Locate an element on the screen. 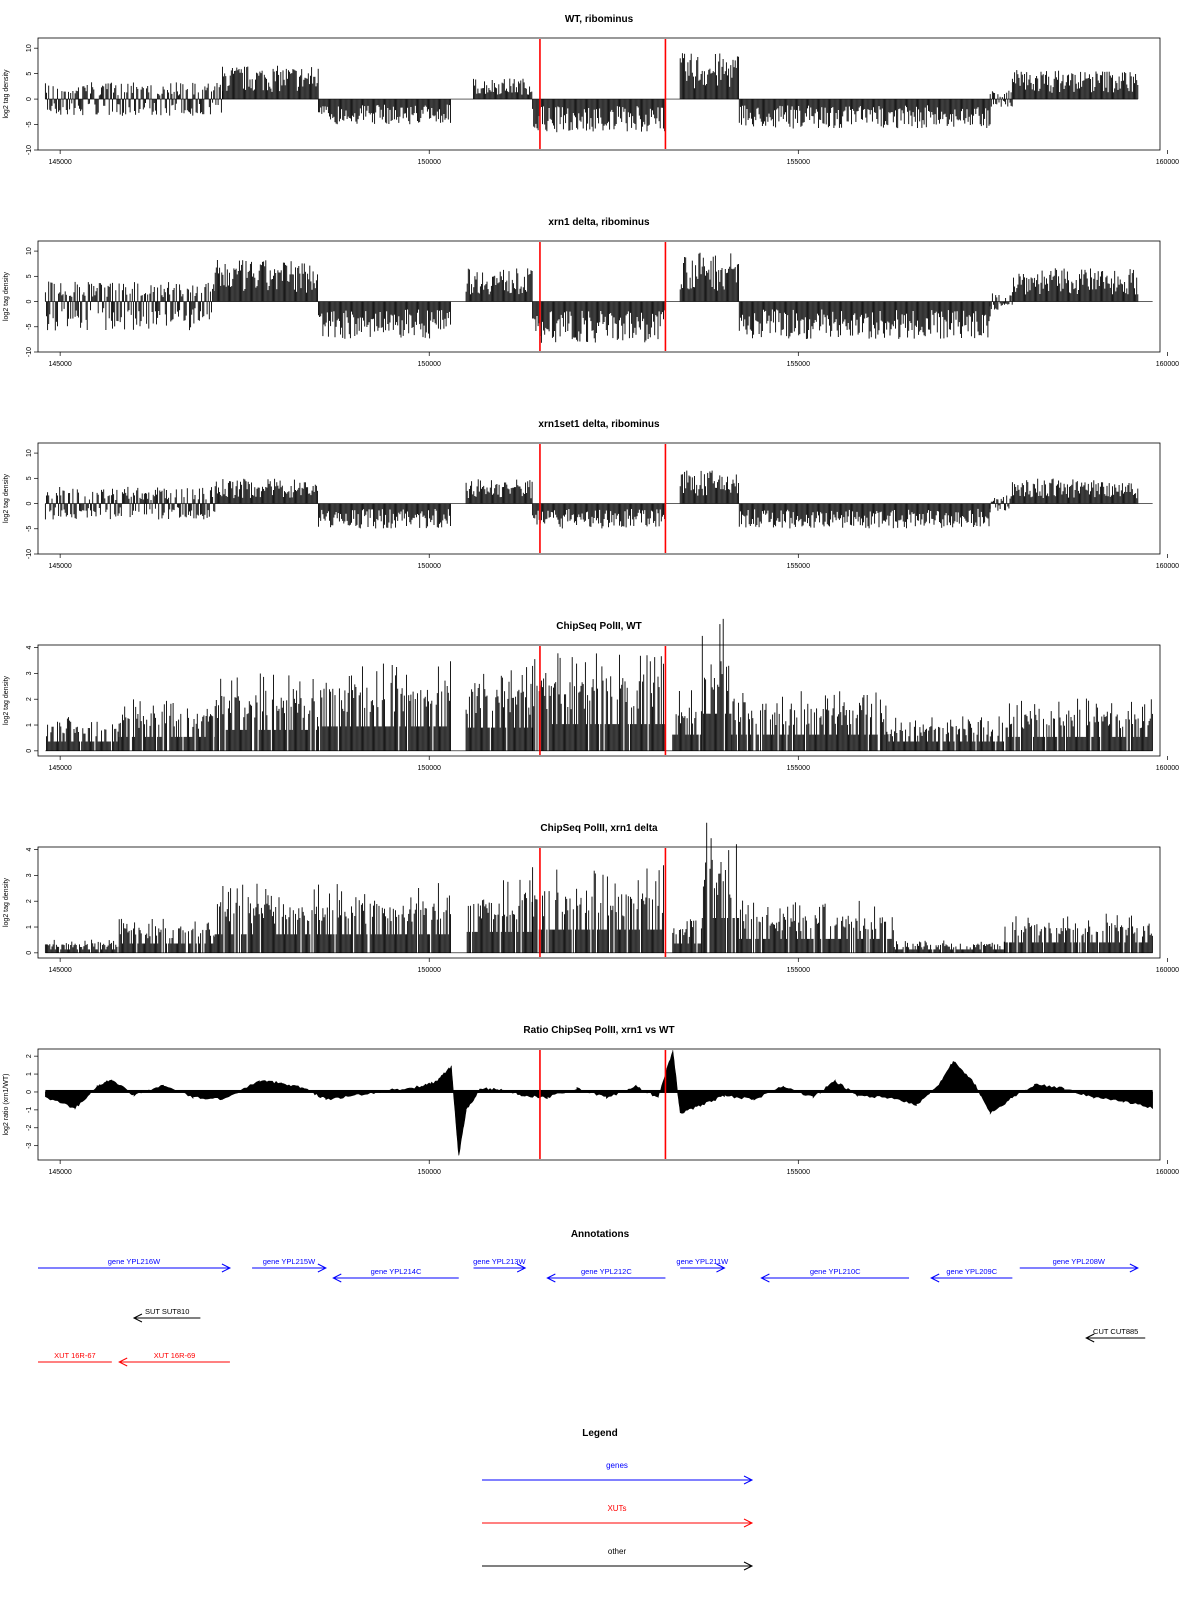 The height and width of the screenshot is (1605, 1200). y-tick-label: -3 is located at coordinates (29, 1145).